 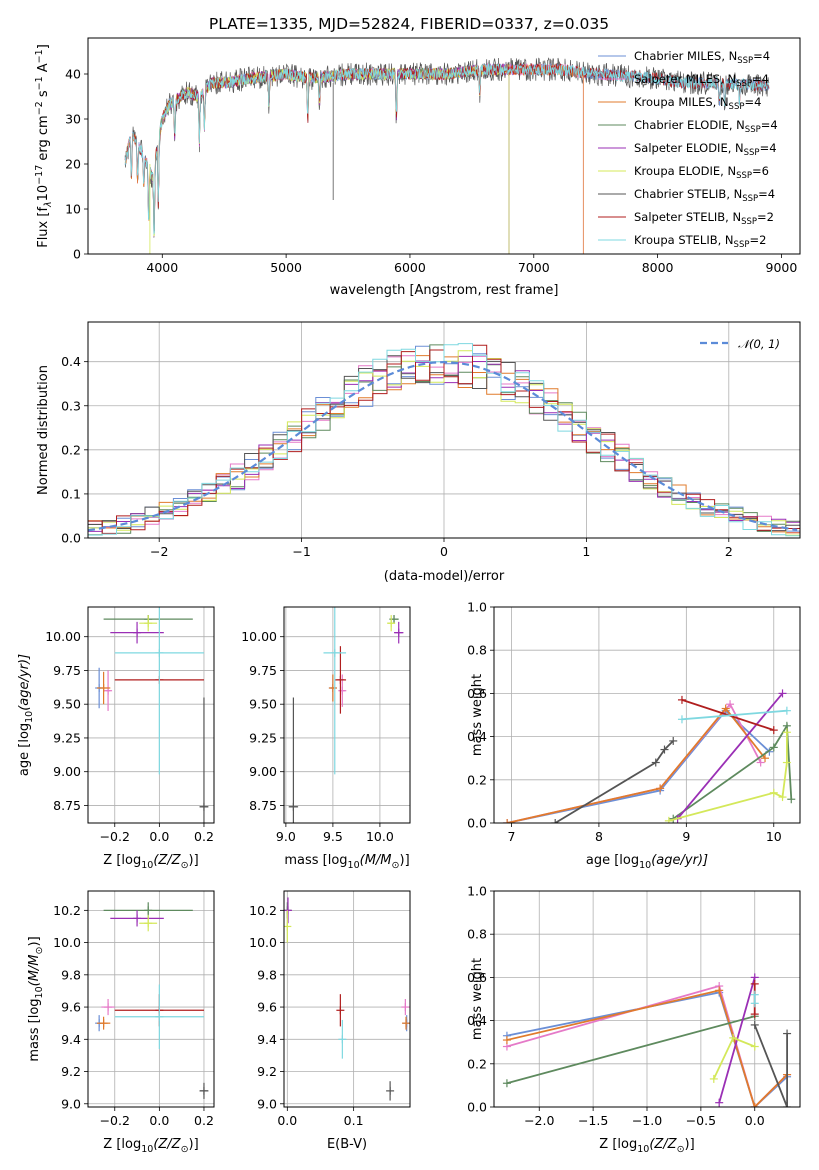 What do you see at coordinates (443, 446) in the screenshot?
I see `normal-curve` at bounding box center [443, 446].